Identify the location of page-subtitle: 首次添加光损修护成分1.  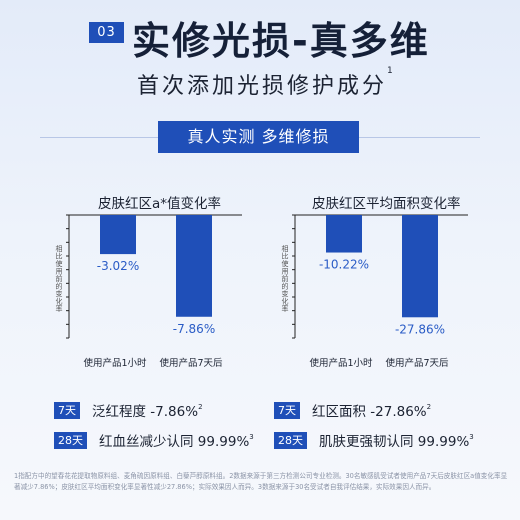
(265, 83).